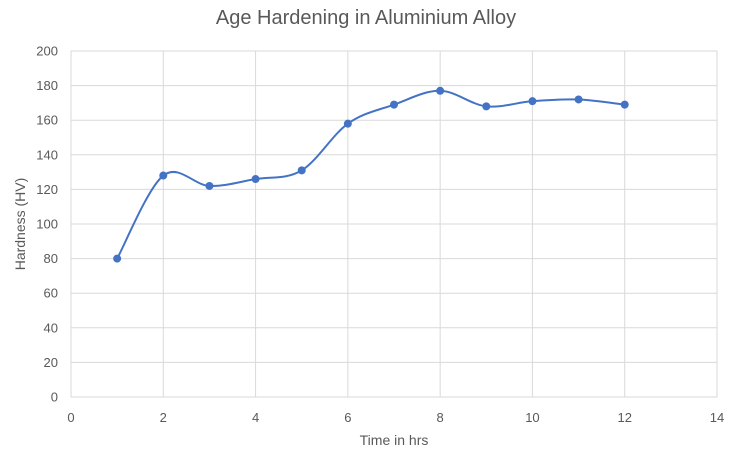 This screenshot has height=460, width=737. Describe the element at coordinates (395, 417) in the screenshot. I see `x-axis-ticks: 0 2 4 6 8 10 12 14` at that location.